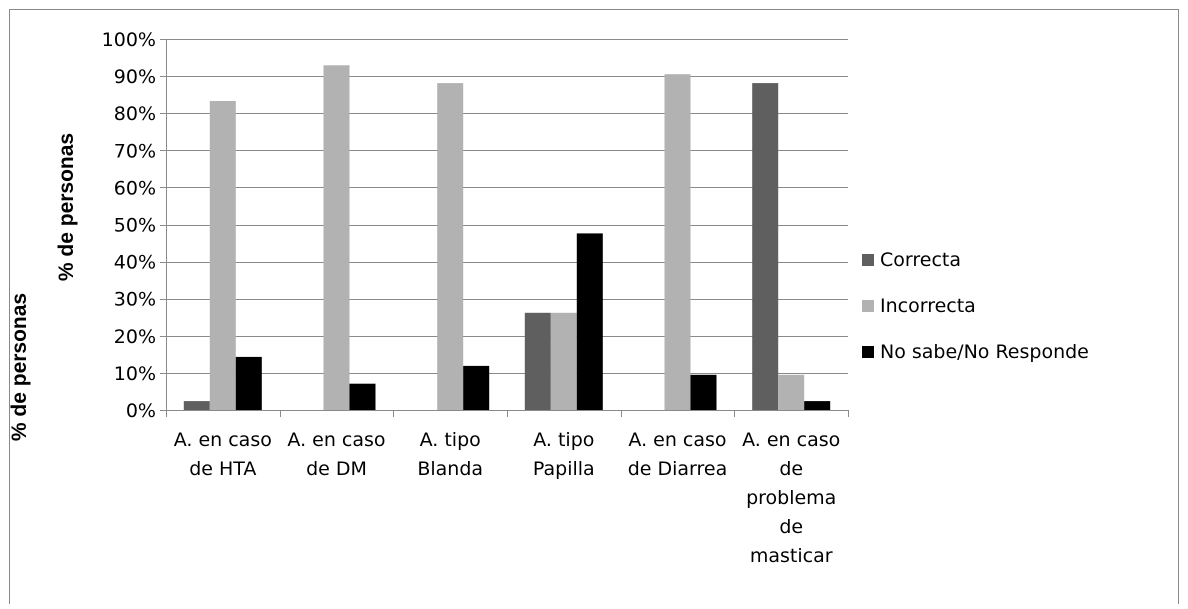 The image size is (1188, 609). I want to click on category-label: A. en caso de Diarrea, so click(678, 454).